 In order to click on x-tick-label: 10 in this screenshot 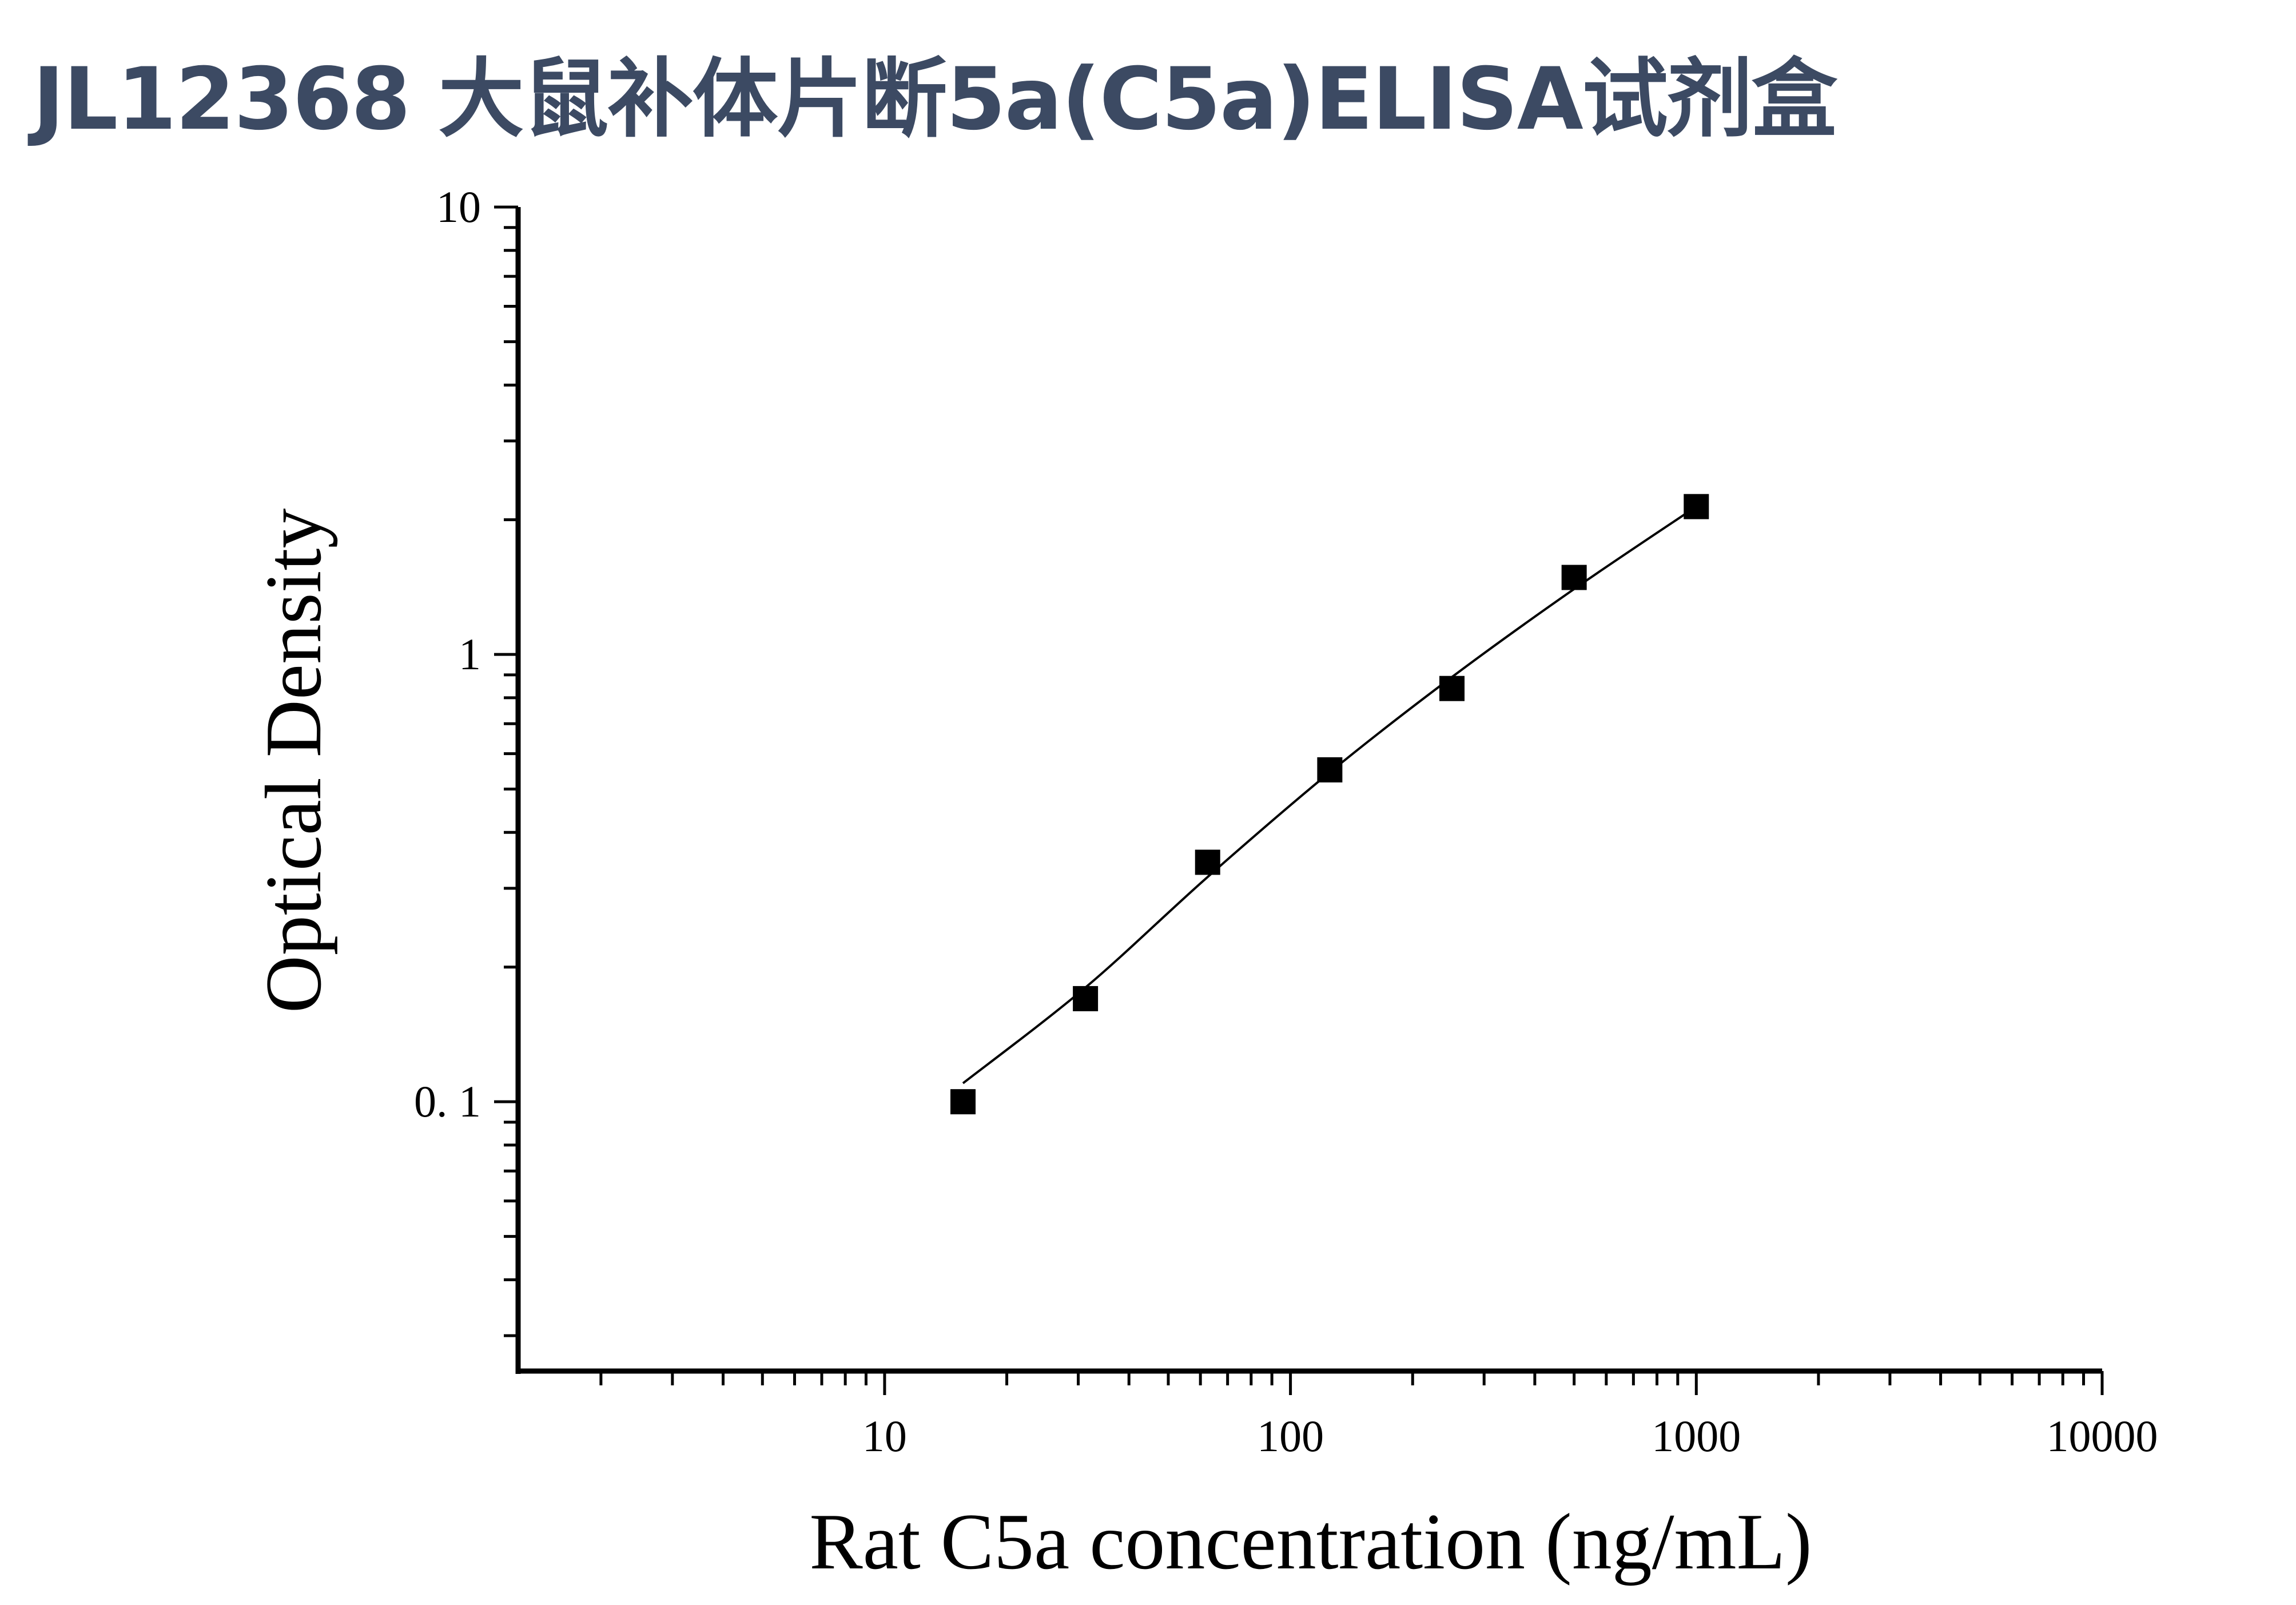, I will do `click(885, 1436)`.